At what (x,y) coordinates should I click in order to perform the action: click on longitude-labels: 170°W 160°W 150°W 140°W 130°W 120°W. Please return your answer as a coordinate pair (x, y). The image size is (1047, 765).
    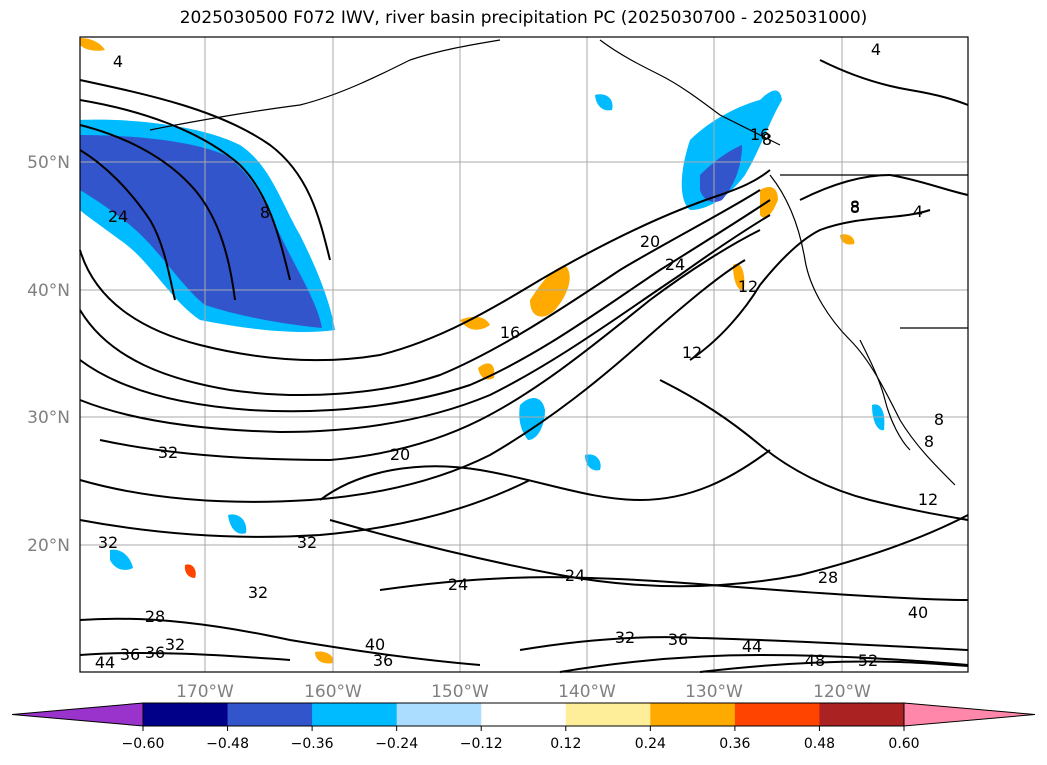
    Looking at the image, I should click on (523, 692).